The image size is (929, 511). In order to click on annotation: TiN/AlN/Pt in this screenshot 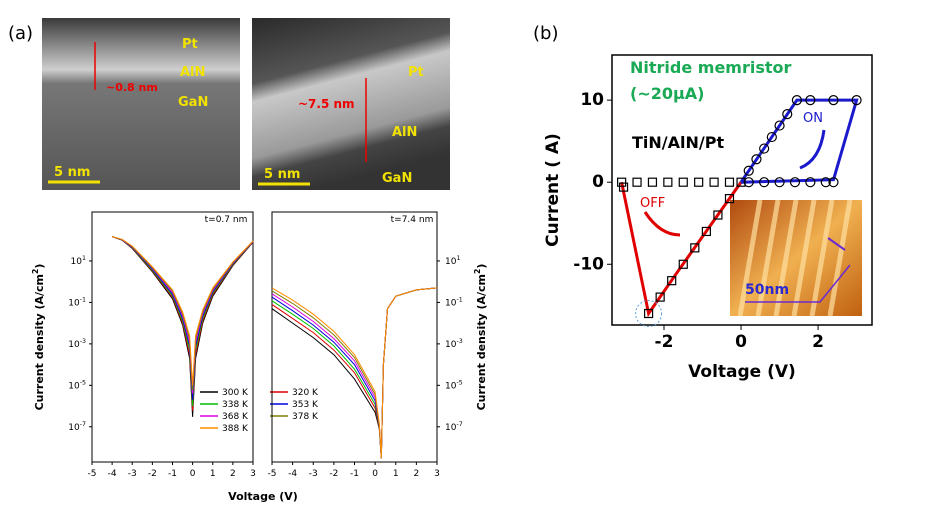, I will do `click(678, 142)`.